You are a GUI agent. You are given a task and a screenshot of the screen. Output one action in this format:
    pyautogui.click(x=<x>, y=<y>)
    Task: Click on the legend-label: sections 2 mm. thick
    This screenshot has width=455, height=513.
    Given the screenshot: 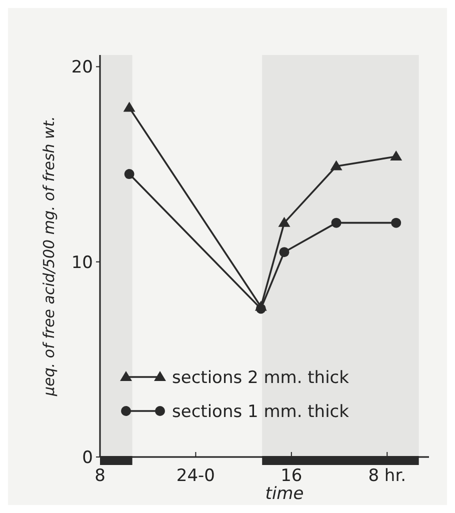 What is the action you would take?
    pyautogui.click(x=261, y=378)
    